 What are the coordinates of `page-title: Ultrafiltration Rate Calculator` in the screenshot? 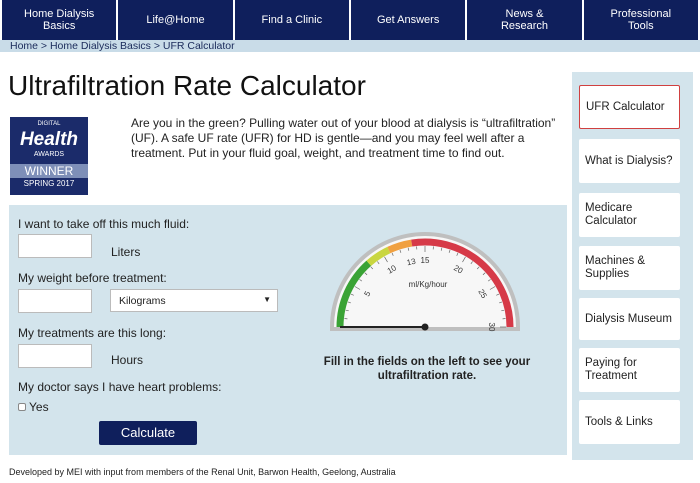 It's located at (187, 85).